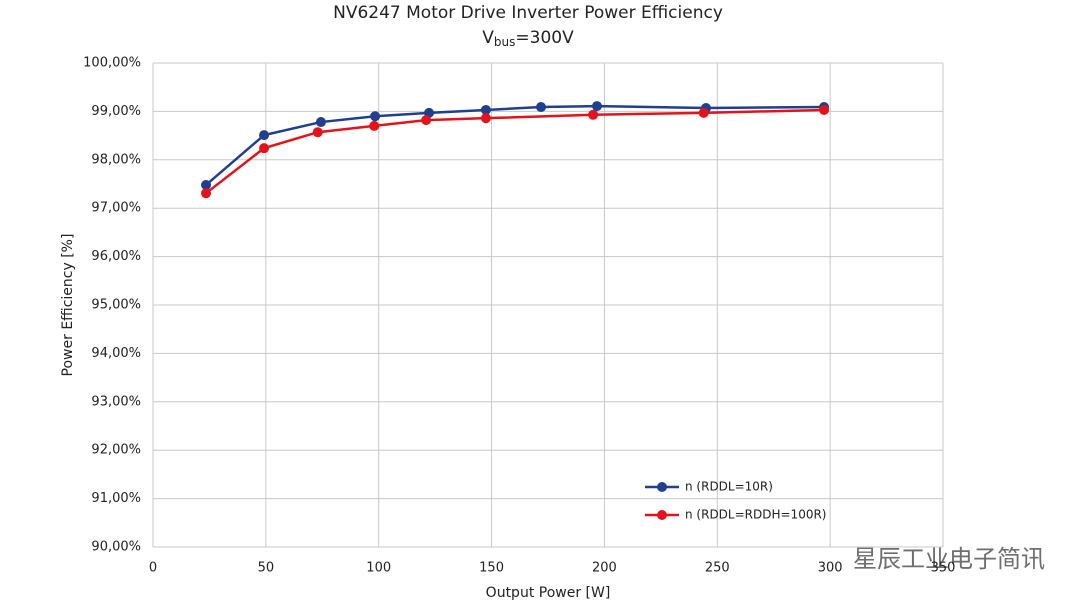 The height and width of the screenshot is (608, 1080). What do you see at coordinates (488, 38) in the screenshot?
I see `subtitle-part: V` at bounding box center [488, 38].